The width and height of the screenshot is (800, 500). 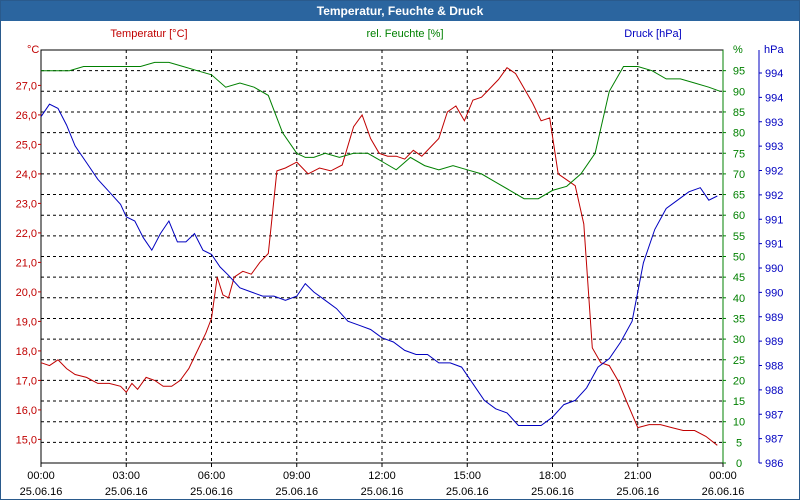 What do you see at coordinates (382, 476) in the screenshot?
I see `x-tick-label-time: 12:00` at bounding box center [382, 476].